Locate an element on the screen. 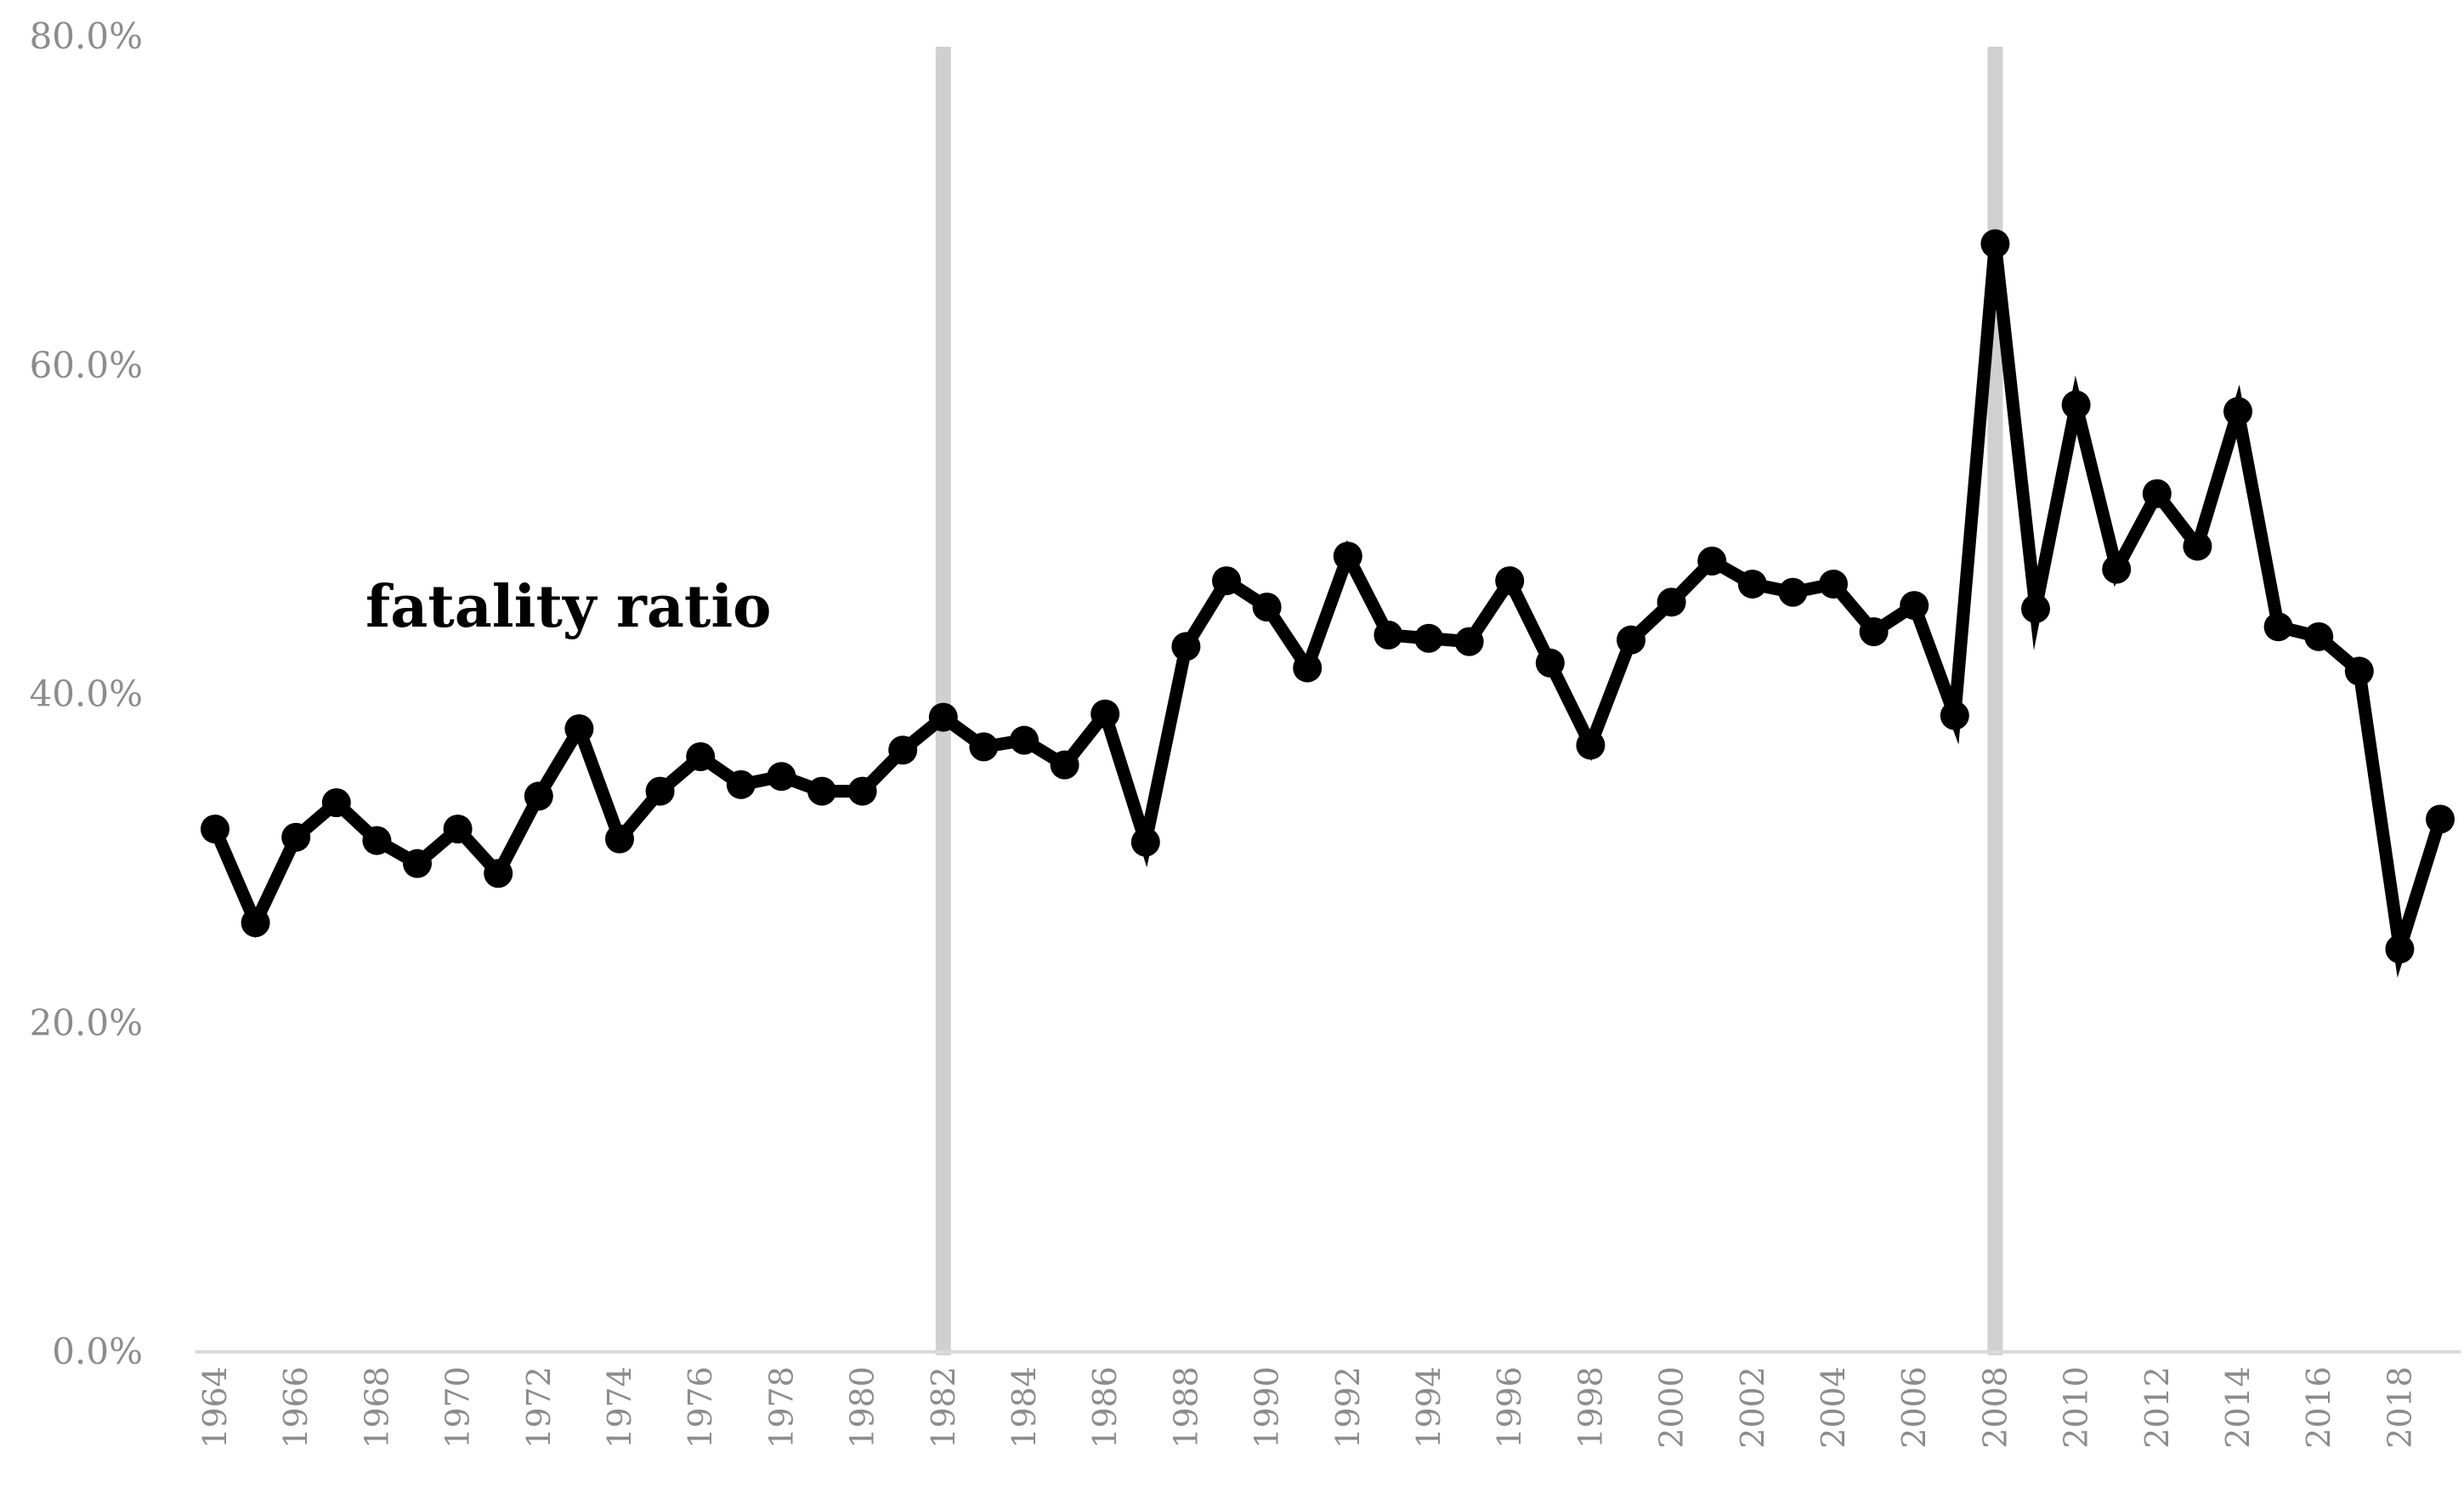  x-tick-label: 1982 is located at coordinates (944, 1407).